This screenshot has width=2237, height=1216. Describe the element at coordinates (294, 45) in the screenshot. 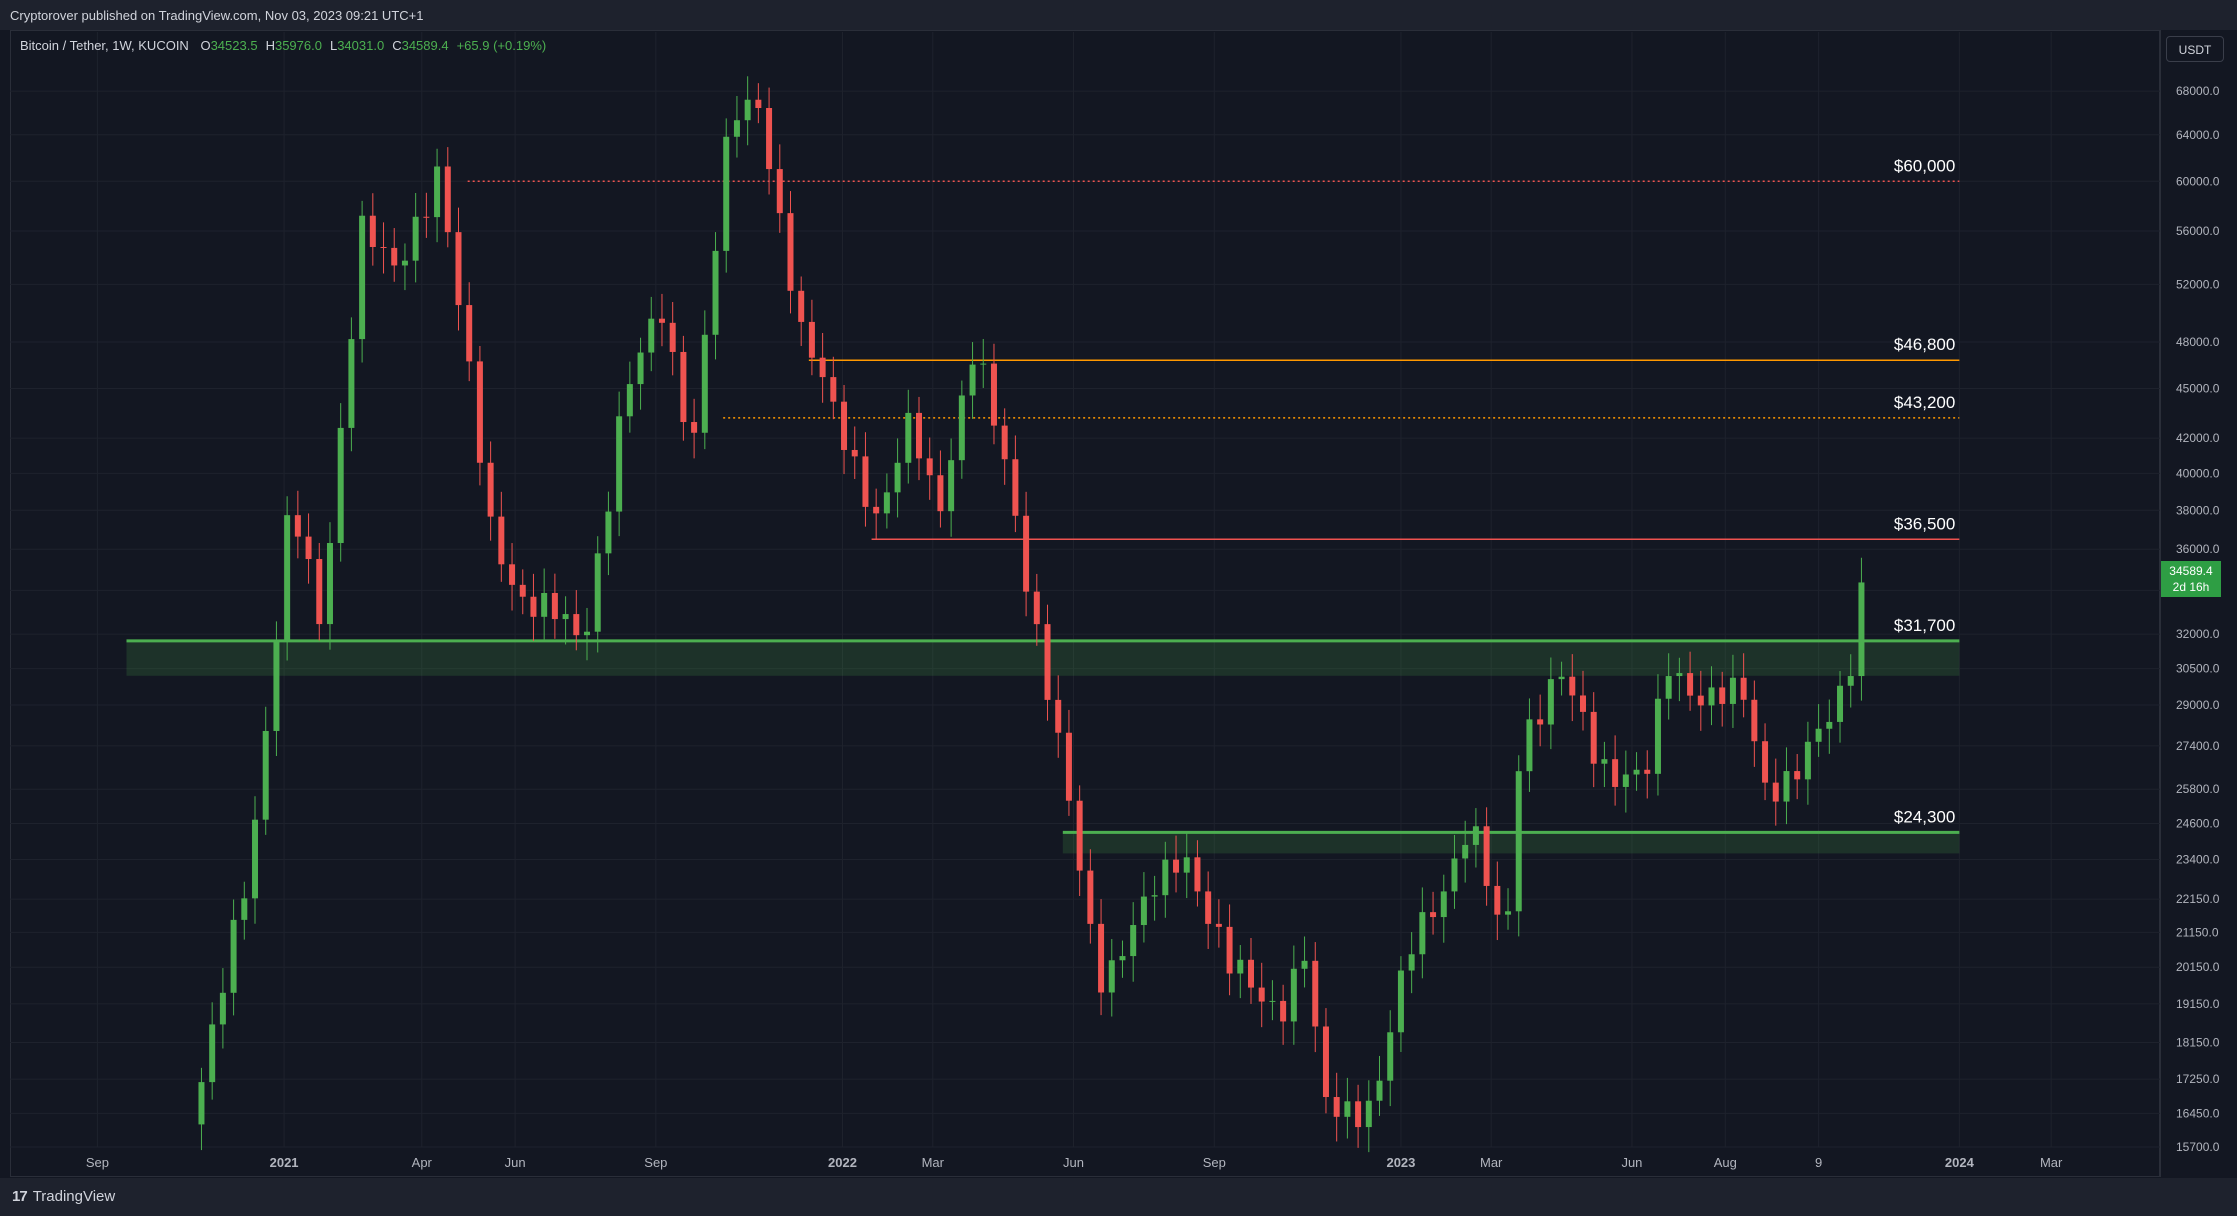

I see `ohlc-item: H35976.0` at that location.